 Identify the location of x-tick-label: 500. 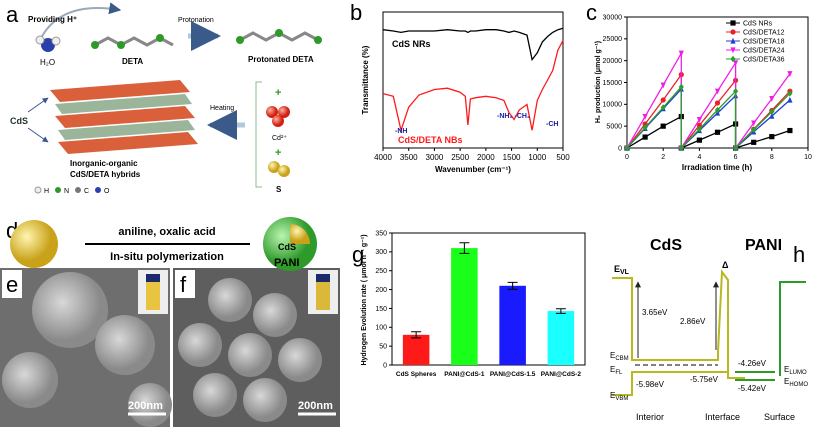
(563, 157).